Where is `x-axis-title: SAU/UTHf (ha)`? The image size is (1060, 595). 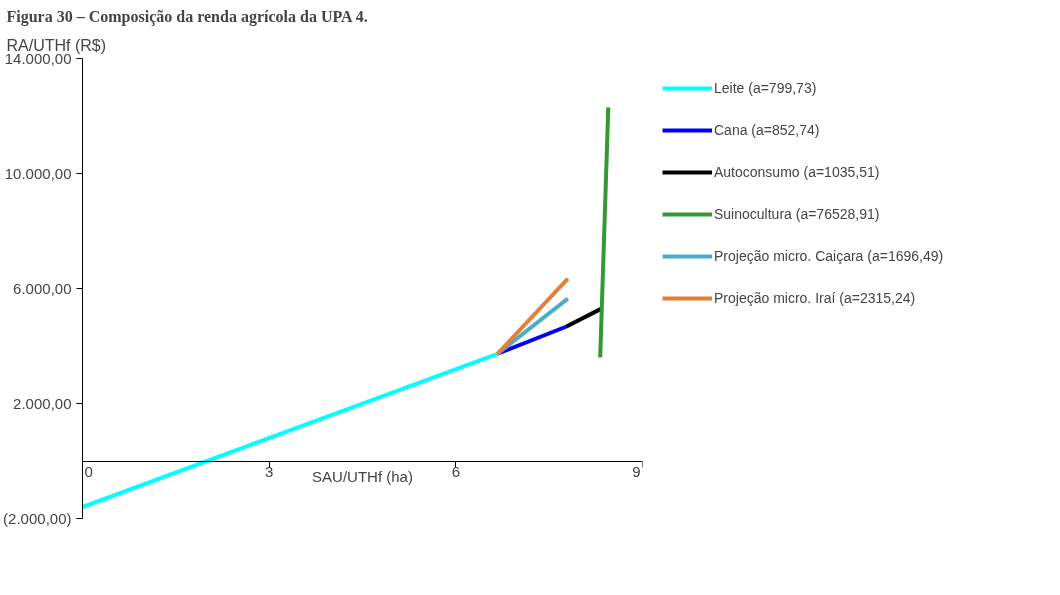 x-axis-title: SAU/UTHf (ha) is located at coordinates (362, 476).